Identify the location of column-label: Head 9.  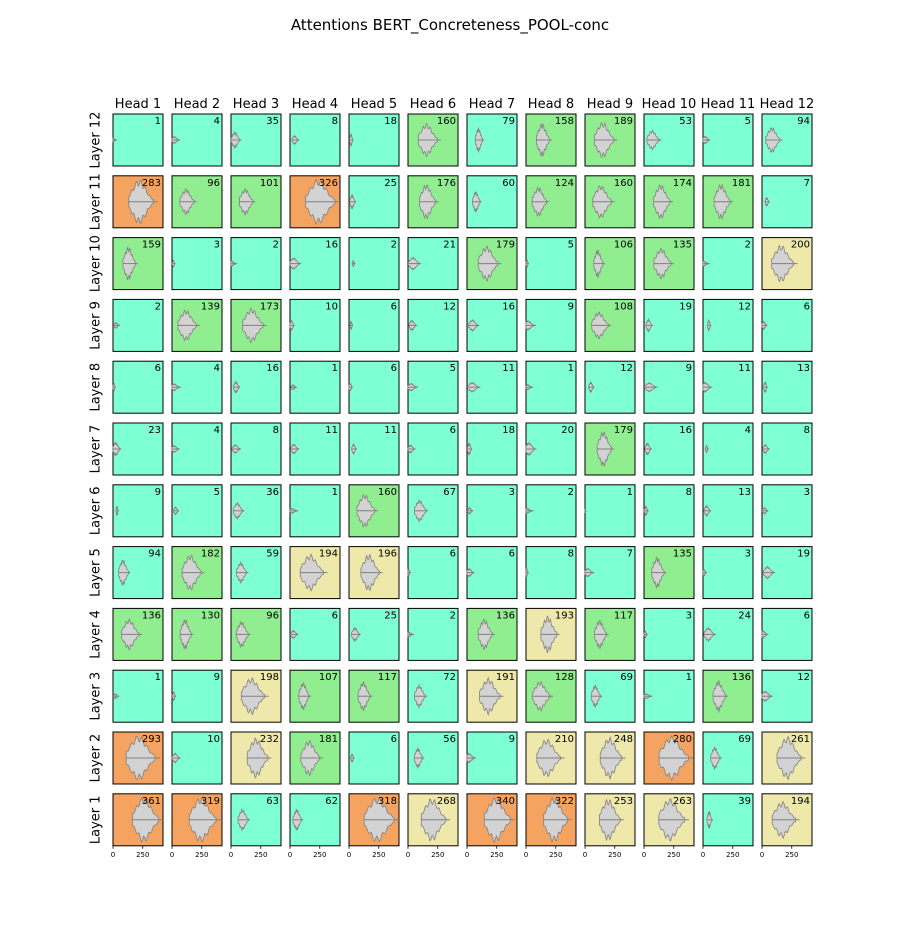
(610, 104).